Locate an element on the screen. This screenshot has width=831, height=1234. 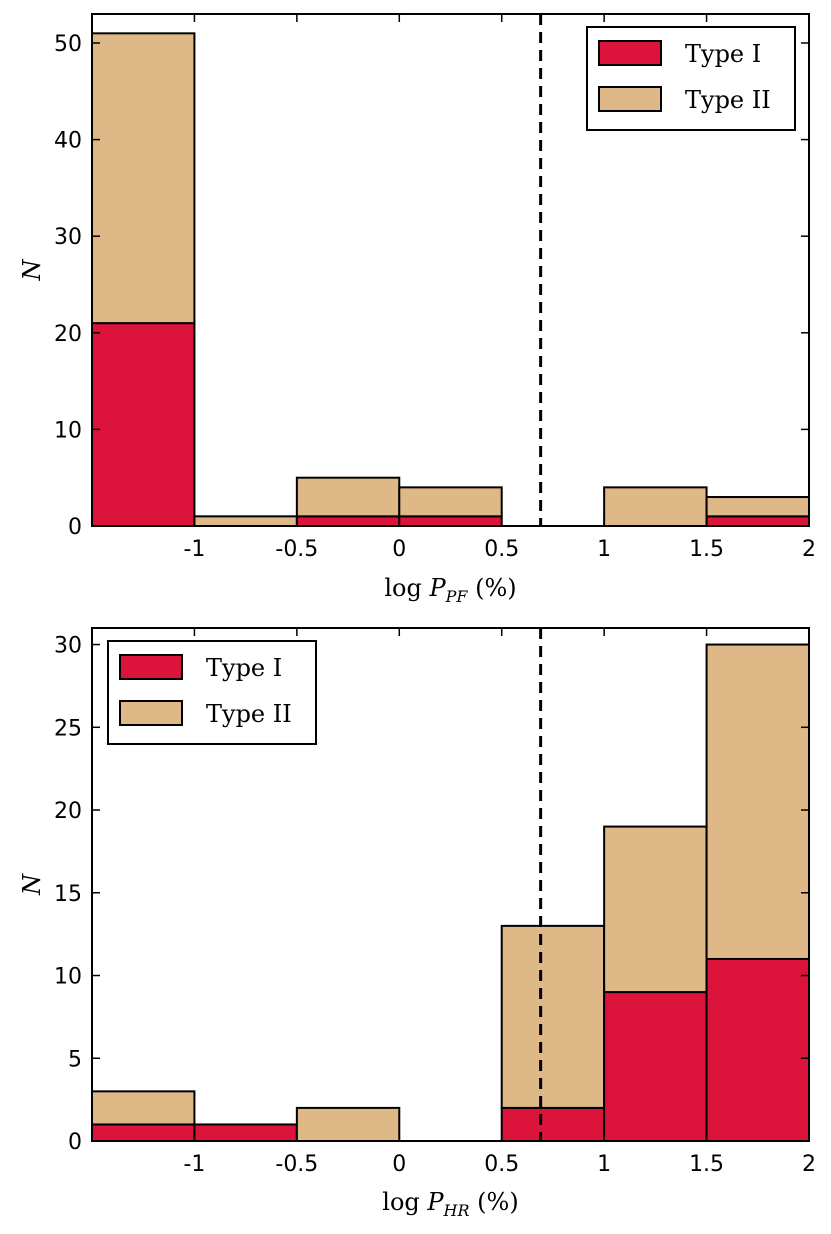
x-axis-label: log PPF (%) is located at coordinates (450, 590).